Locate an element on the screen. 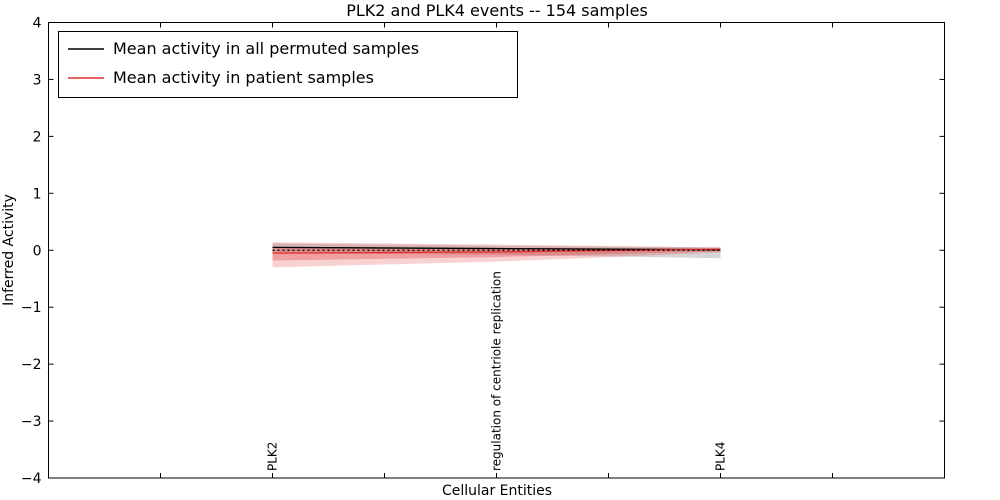  legend-label-permuted: Mean activity in all permuted samples is located at coordinates (266, 48).